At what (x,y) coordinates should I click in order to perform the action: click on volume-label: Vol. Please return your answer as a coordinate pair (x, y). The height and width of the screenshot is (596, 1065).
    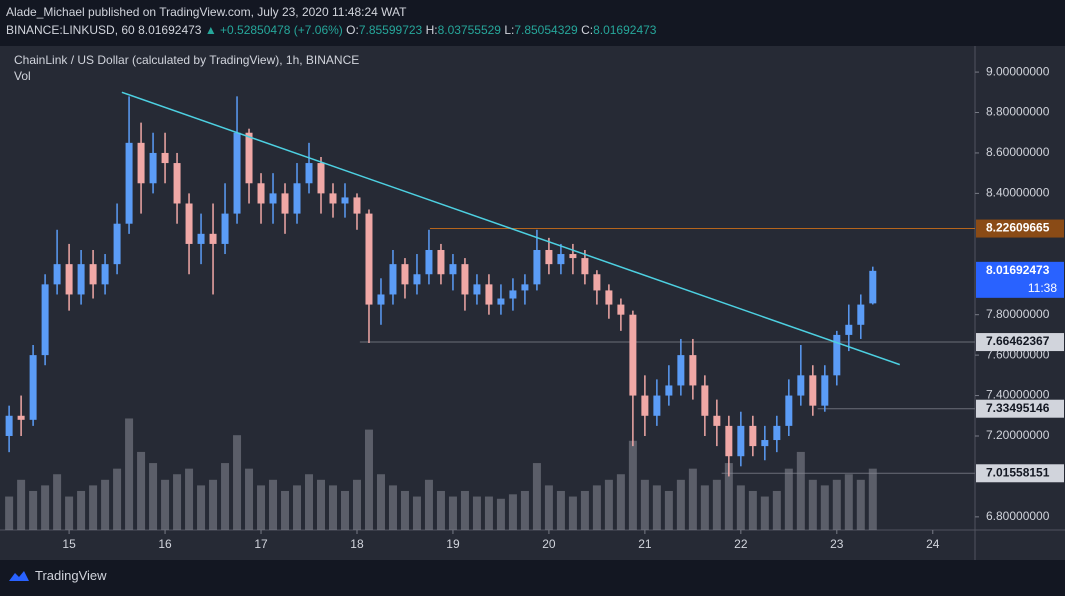
    Looking at the image, I should click on (22, 76).